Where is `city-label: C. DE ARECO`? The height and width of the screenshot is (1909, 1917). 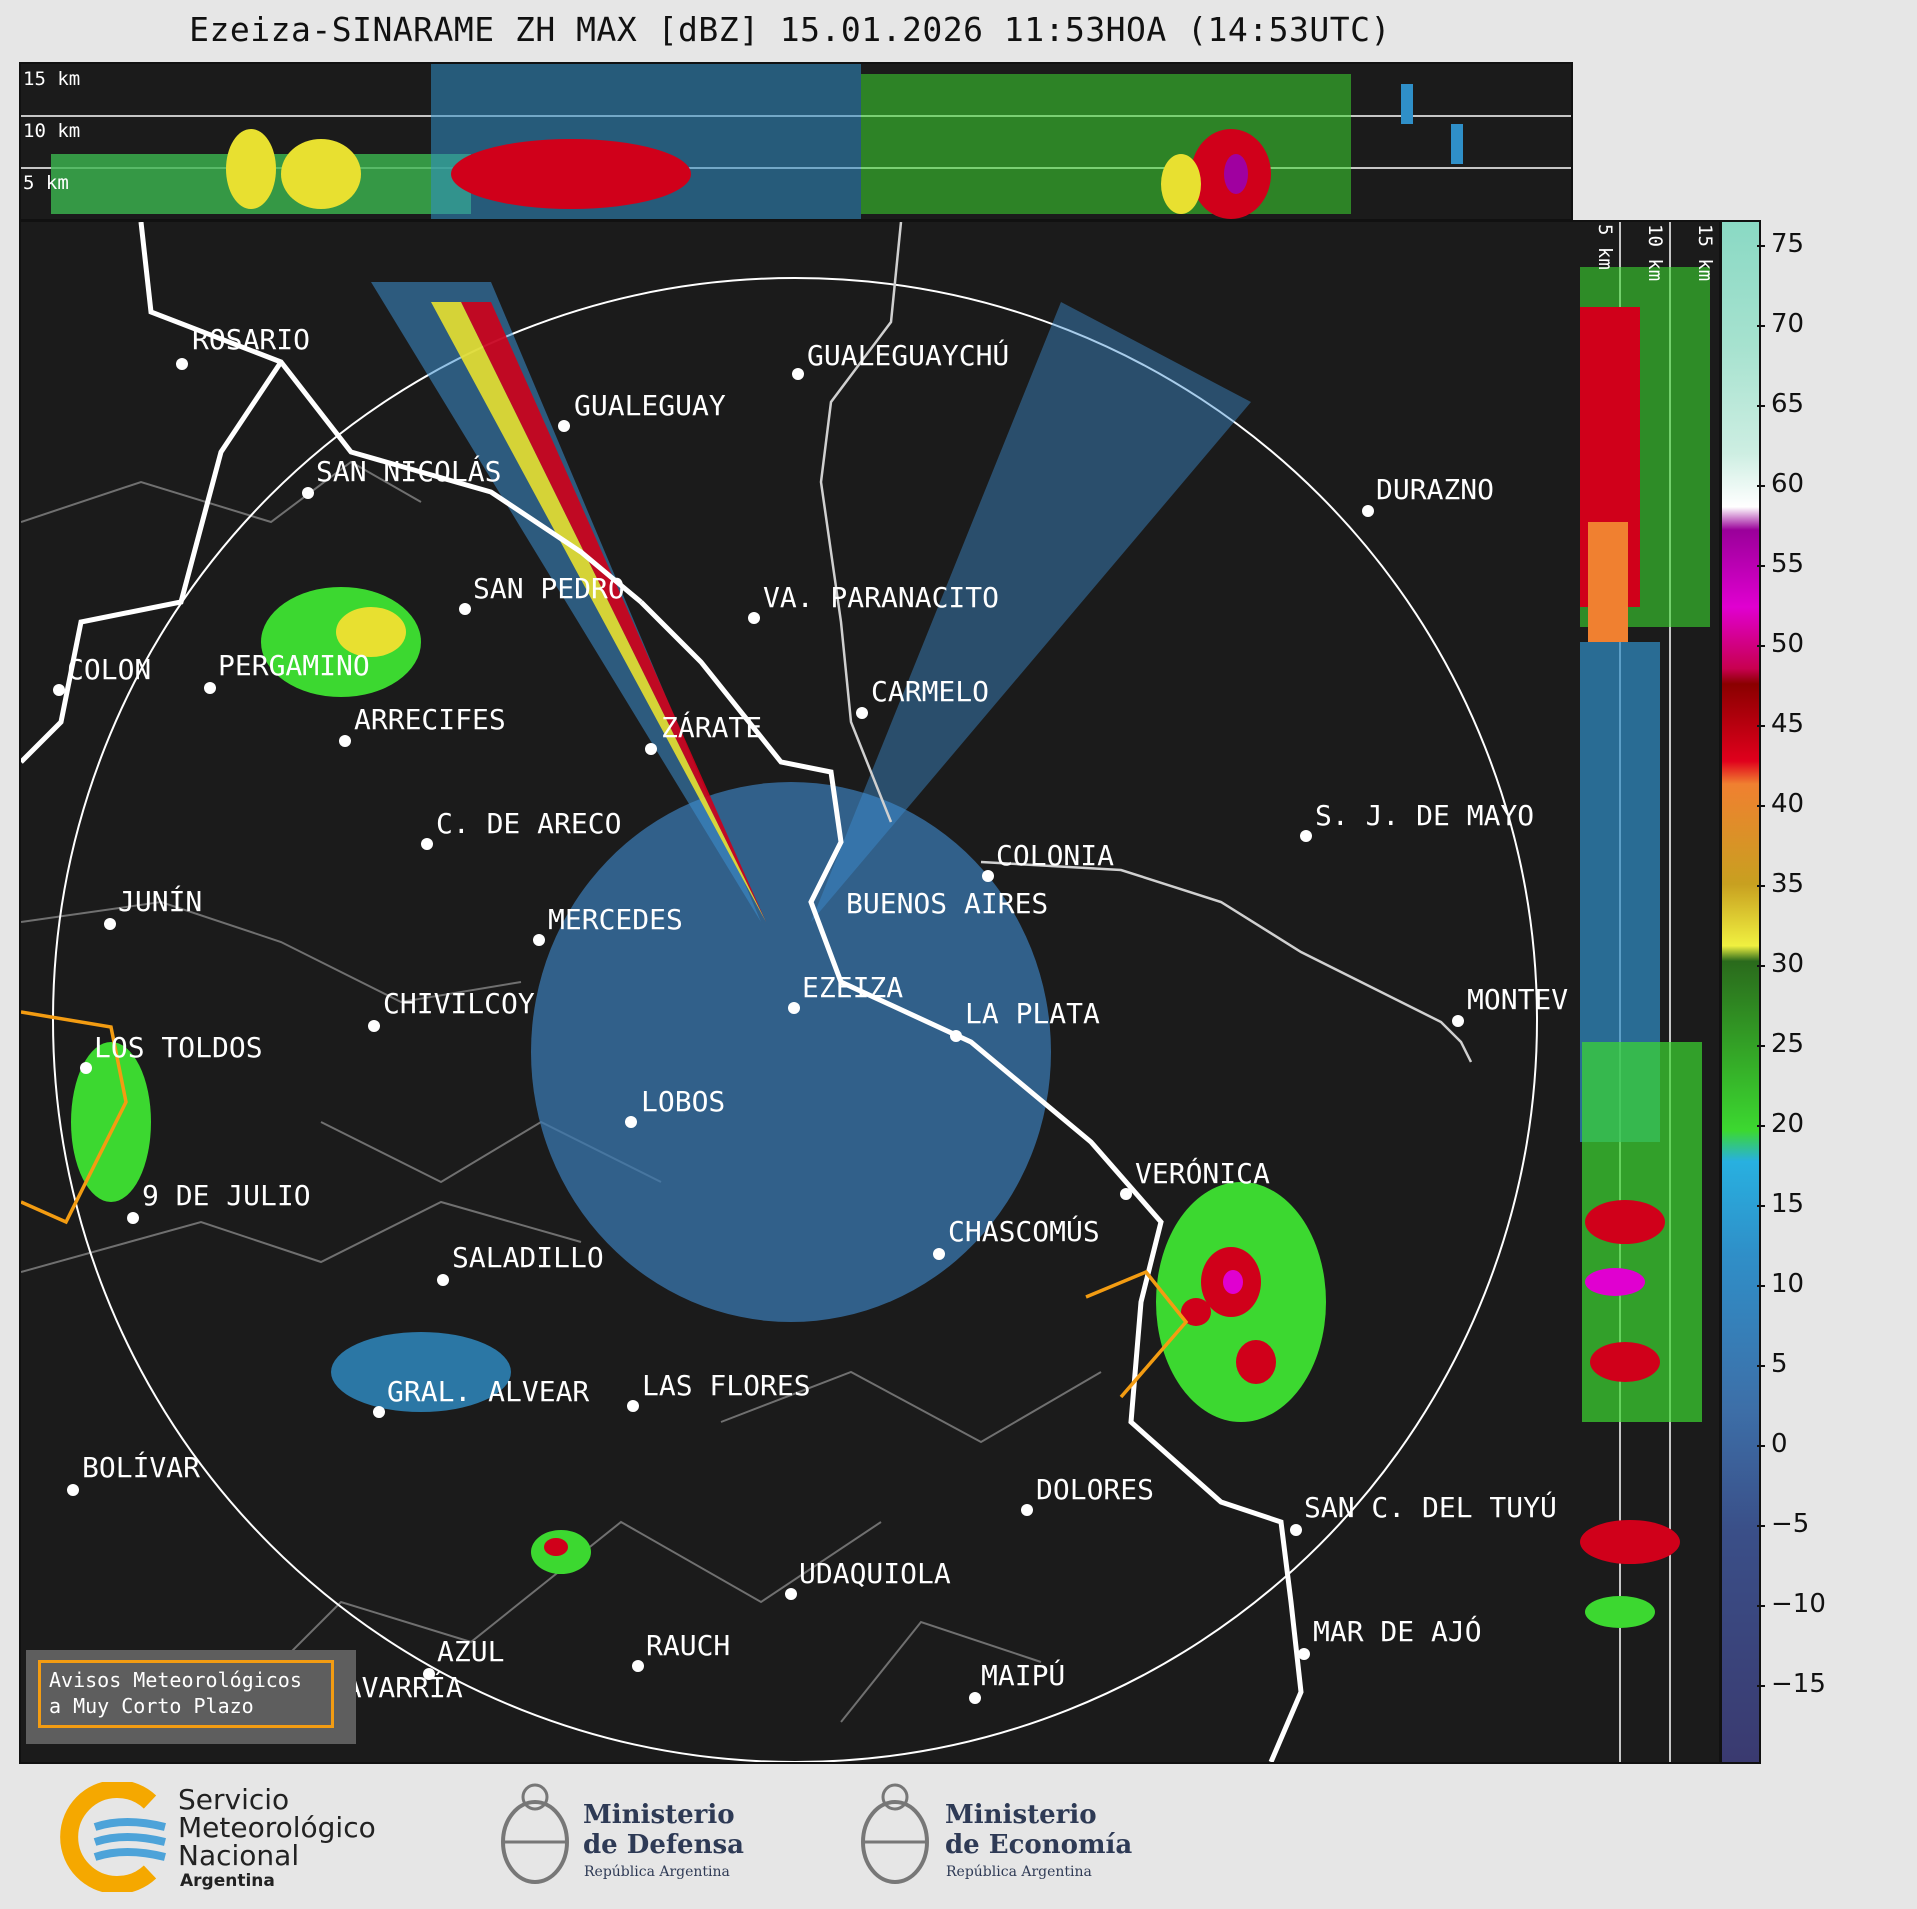 city-label: C. DE ARECO is located at coordinates (529, 823).